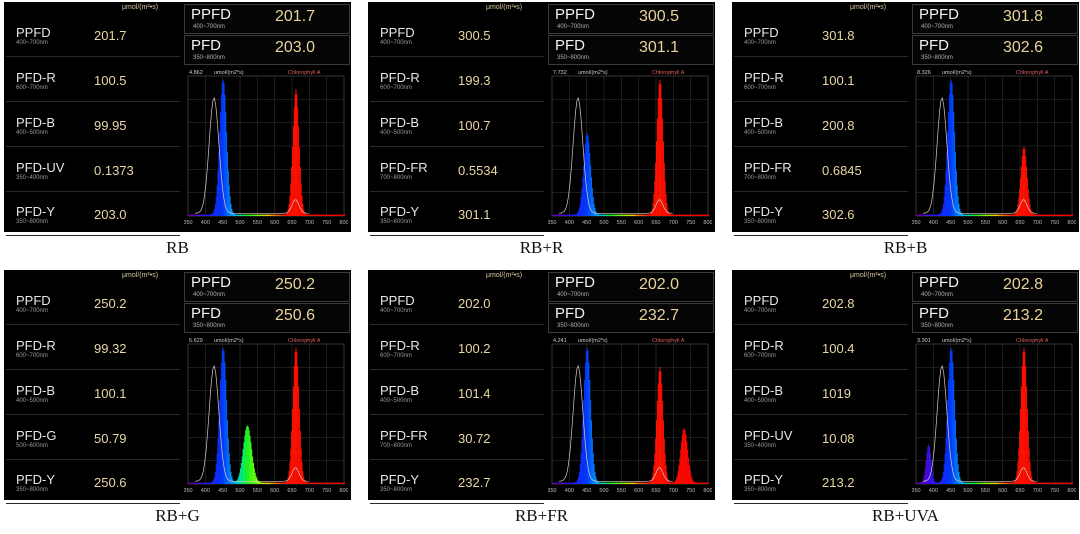  What do you see at coordinates (93, 169) in the screenshot?
I see `measurement-row: PFD-UV 350~400nm 0.1373` at bounding box center [93, 169].